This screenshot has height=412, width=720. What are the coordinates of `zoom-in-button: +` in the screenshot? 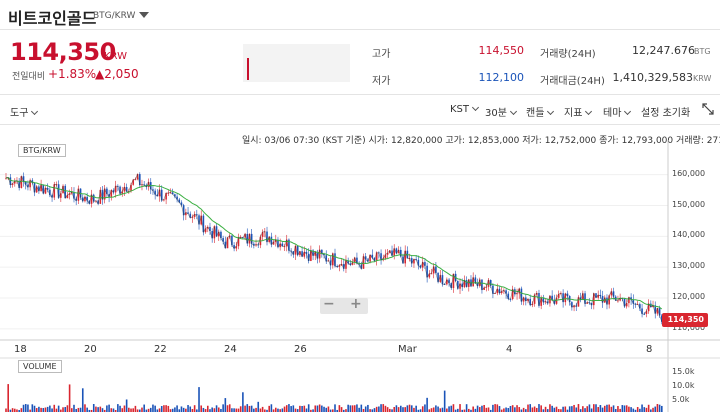 It's located at (356, 304).